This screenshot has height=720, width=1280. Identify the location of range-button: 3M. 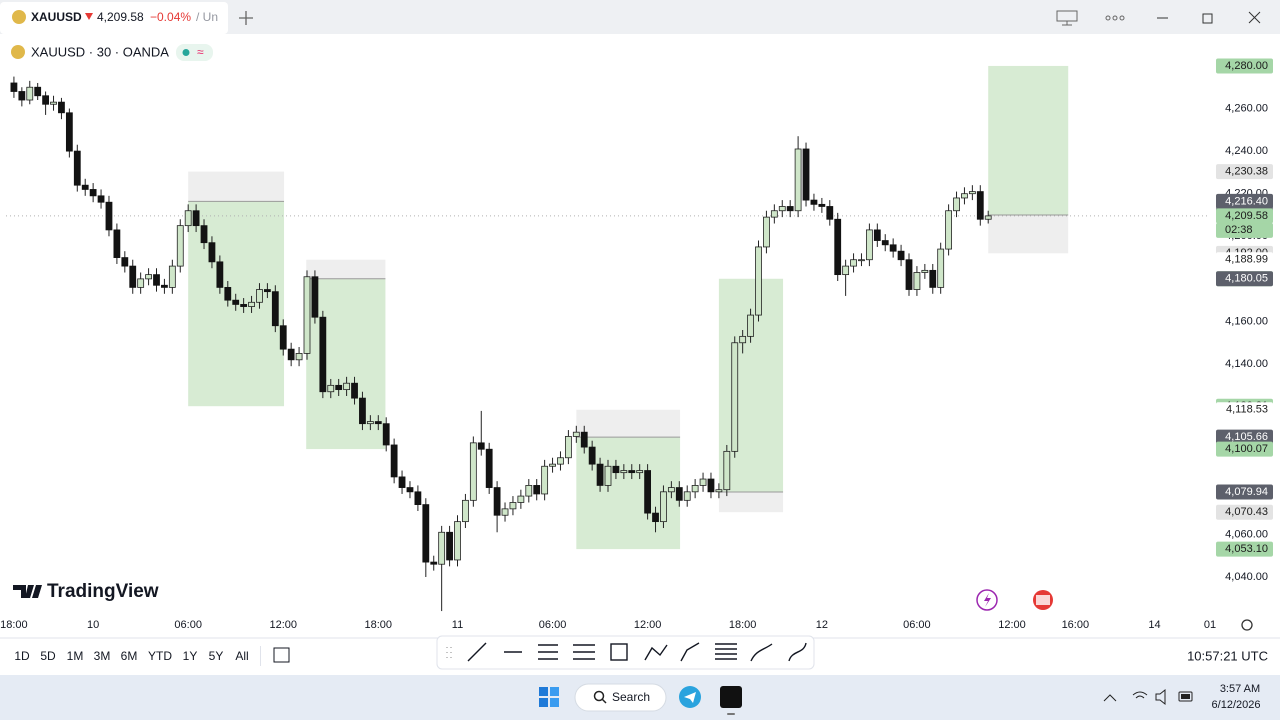
(102, 656).